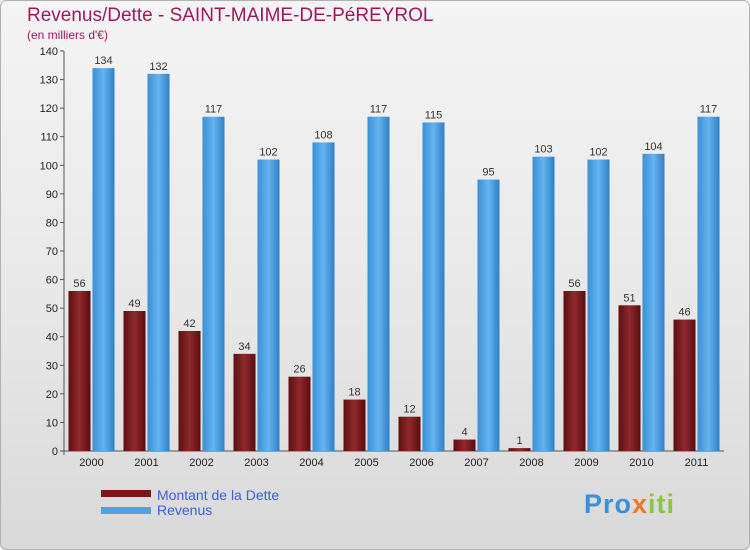 This screenshot has height=550, width=750. What do you see at coordinates (531, 463) in the screenshot?
I see `x-tick-label: 2008` at bounding box center [531, 463].